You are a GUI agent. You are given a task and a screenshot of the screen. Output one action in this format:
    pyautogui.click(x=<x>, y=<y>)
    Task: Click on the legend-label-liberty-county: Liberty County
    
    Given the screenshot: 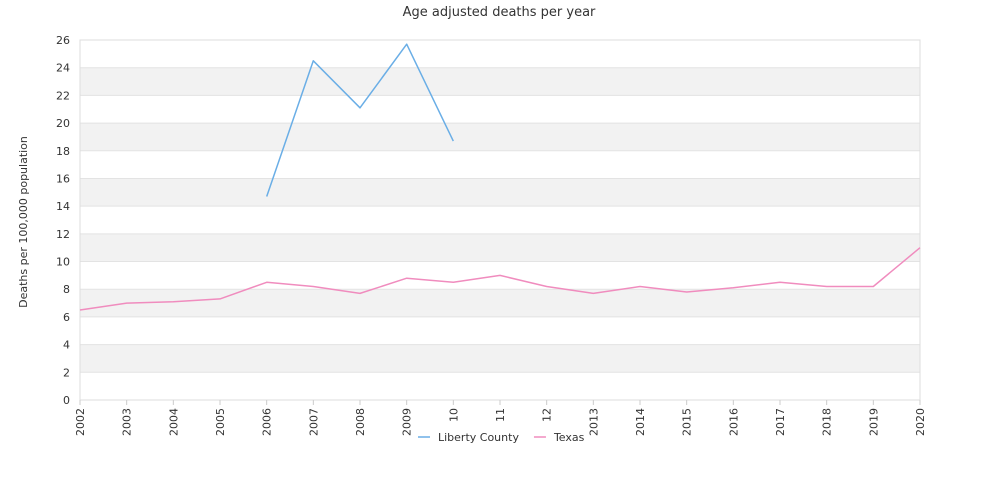 What is the action you would take?
    pyautogui.click(x=478, y=437)
    